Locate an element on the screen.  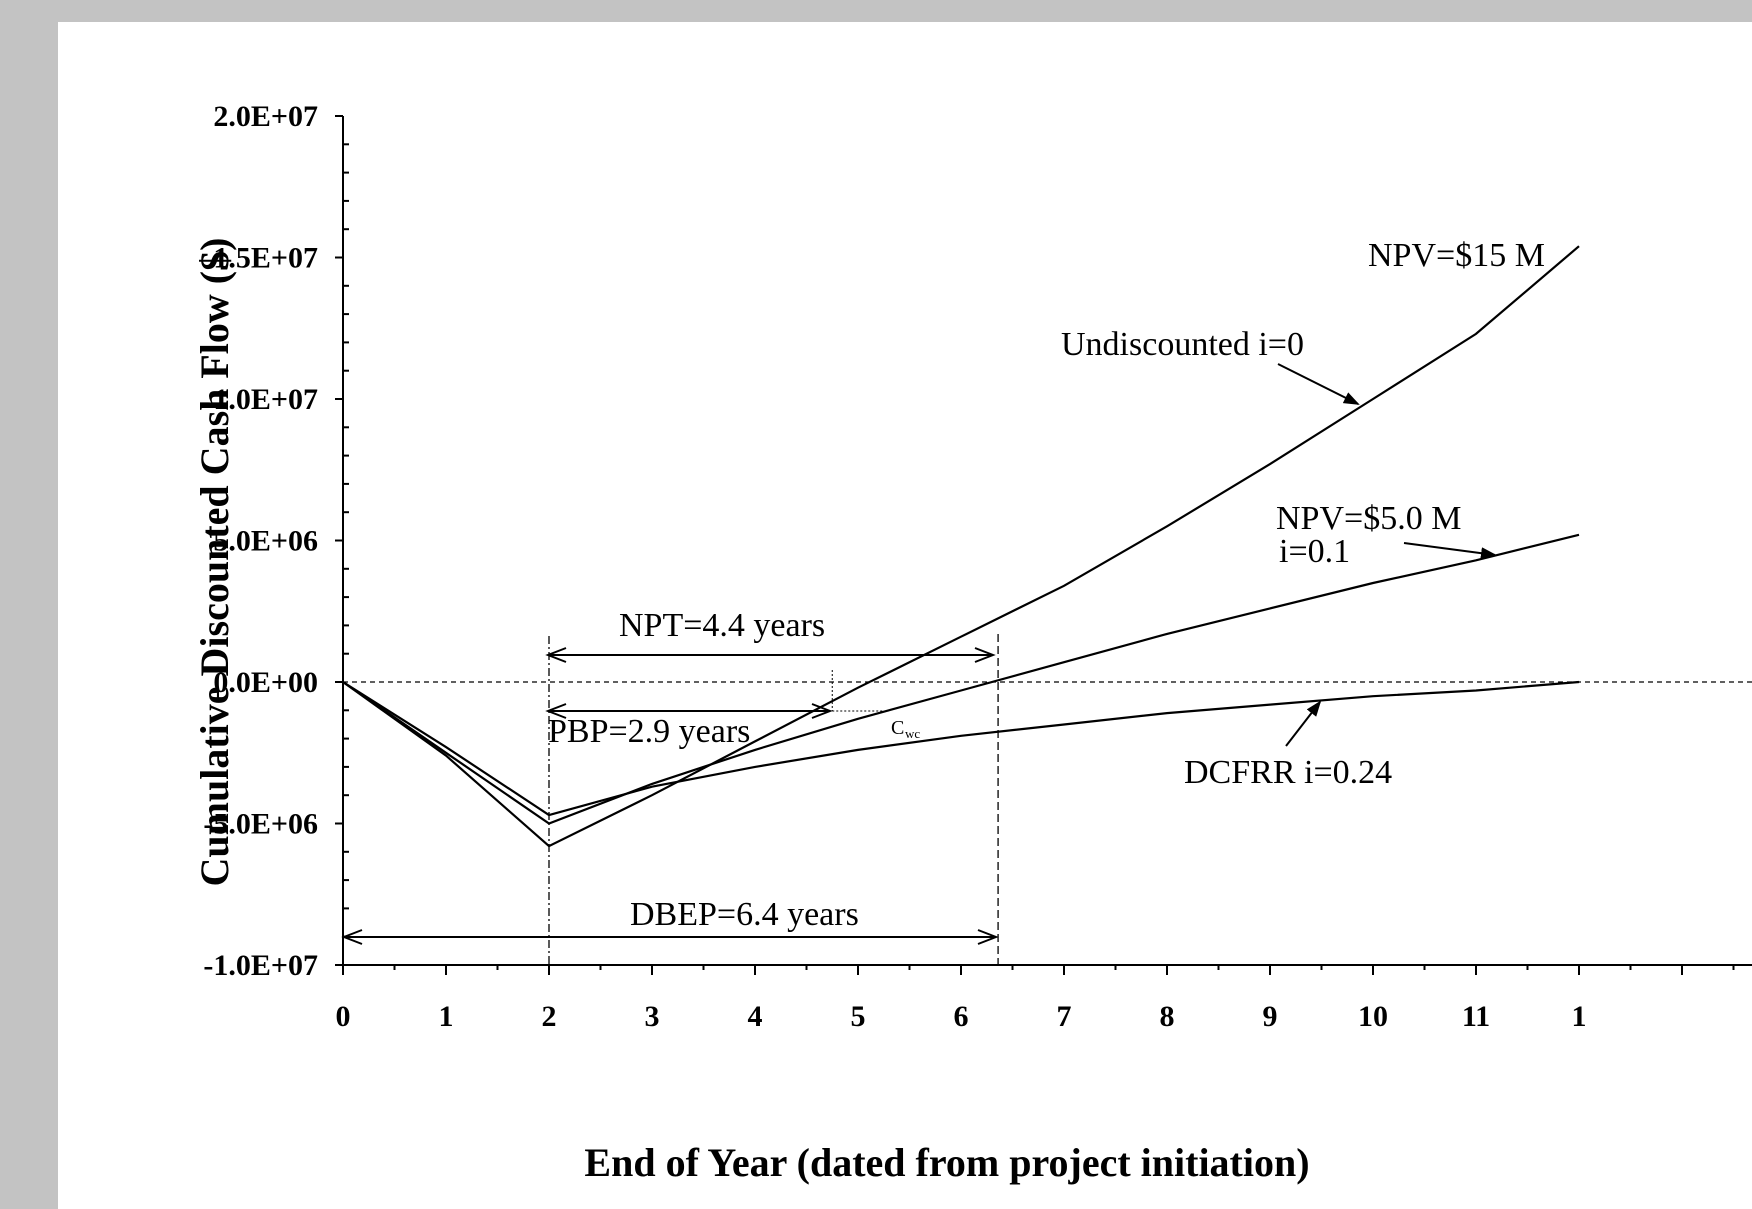
y-tick-label: 5.0E+06 is located at coordinates (265, 541).